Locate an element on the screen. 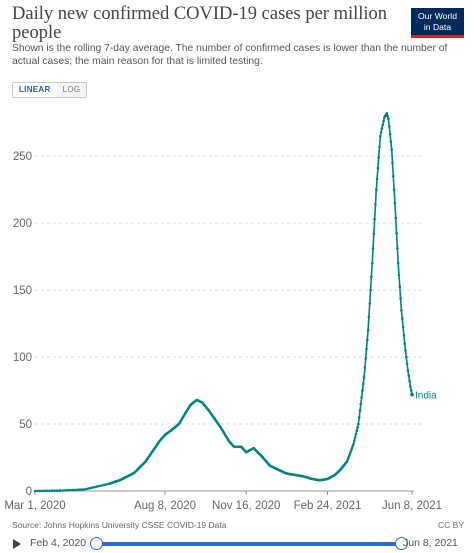  y-tick-label: 0 is located at coordinates (29, 492).